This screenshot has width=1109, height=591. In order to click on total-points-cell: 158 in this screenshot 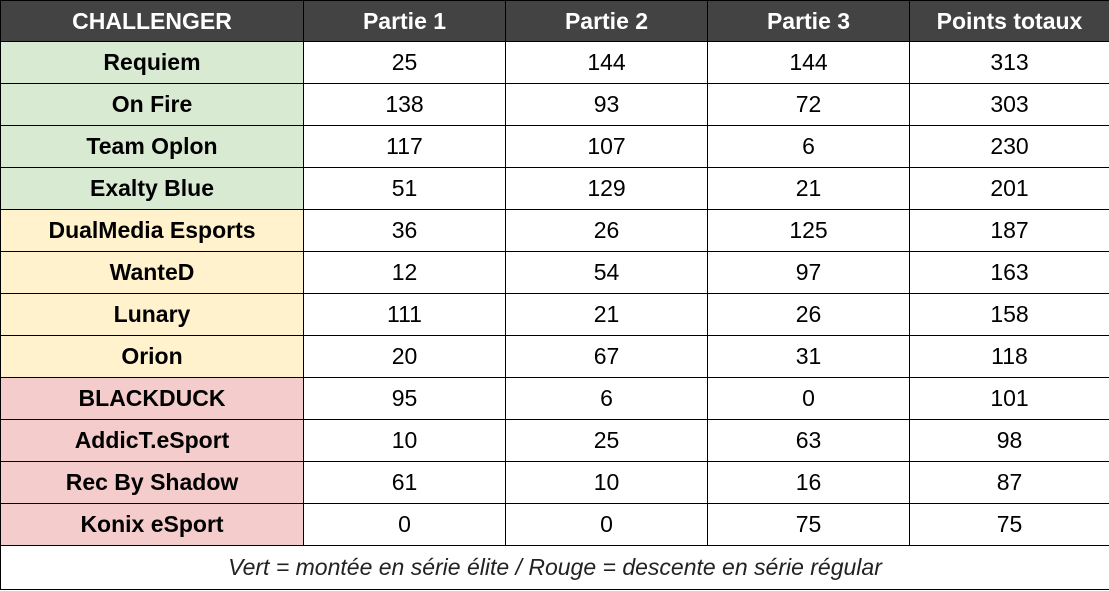, I will do `click(1009, 314)`.